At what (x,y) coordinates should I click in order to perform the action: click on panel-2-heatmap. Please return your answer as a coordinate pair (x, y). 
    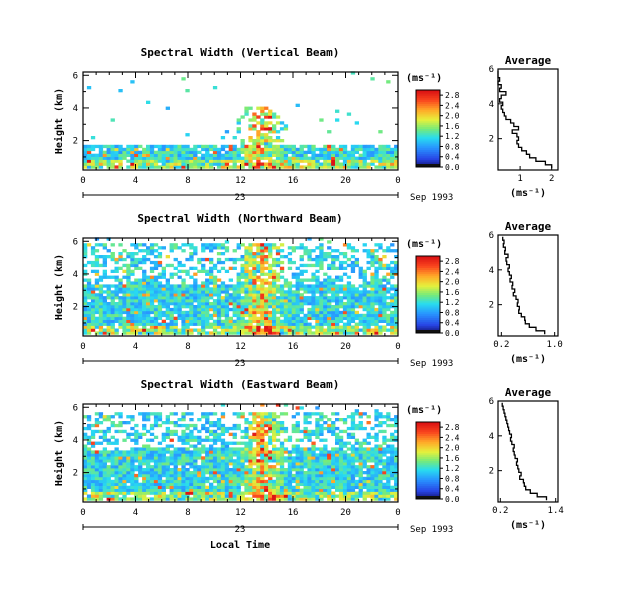
    Looking at the image, I should click on (241, 286).